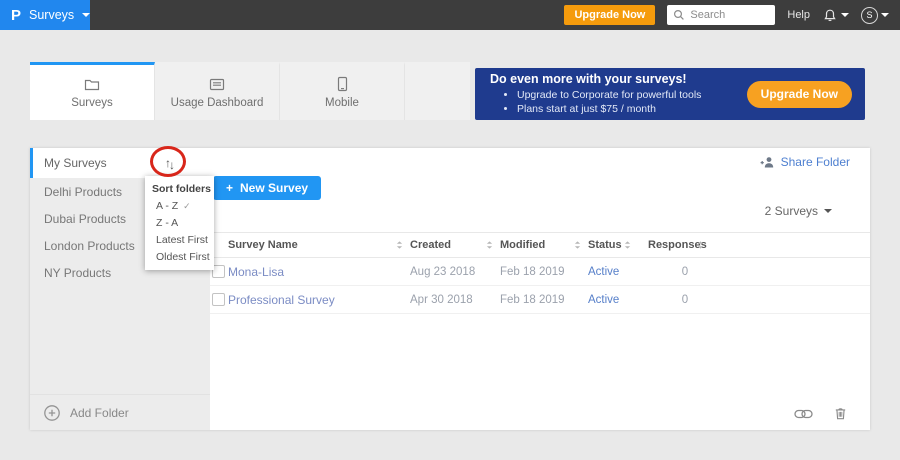 This screenshot has width=900, height=460. I want to click on sidebar-item-my-surveys: My Surveys ↑ ↓, so click(120, 162).